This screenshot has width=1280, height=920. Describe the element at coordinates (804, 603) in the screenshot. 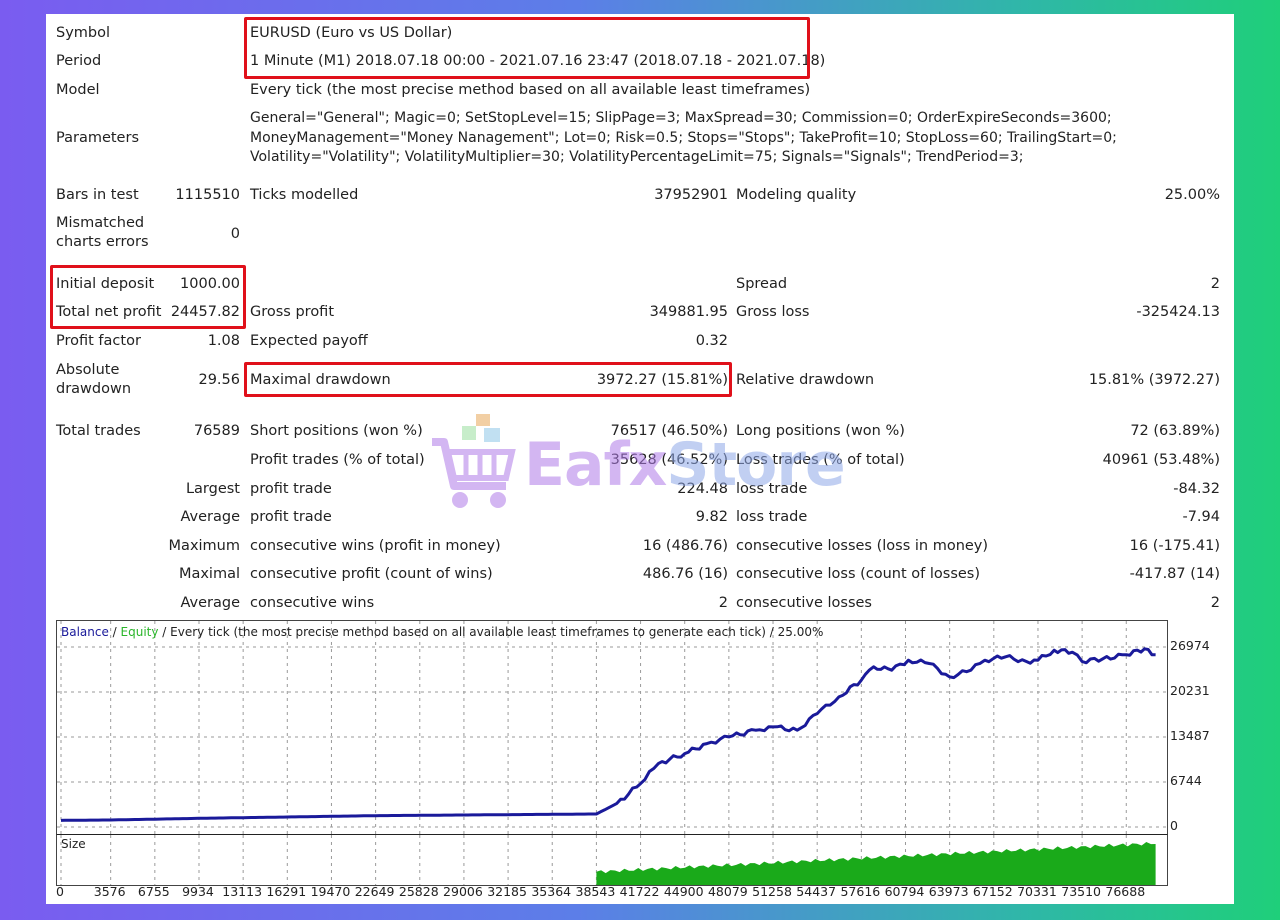

I see `average-consecutive-losses-label: consecutive losses` at that location.